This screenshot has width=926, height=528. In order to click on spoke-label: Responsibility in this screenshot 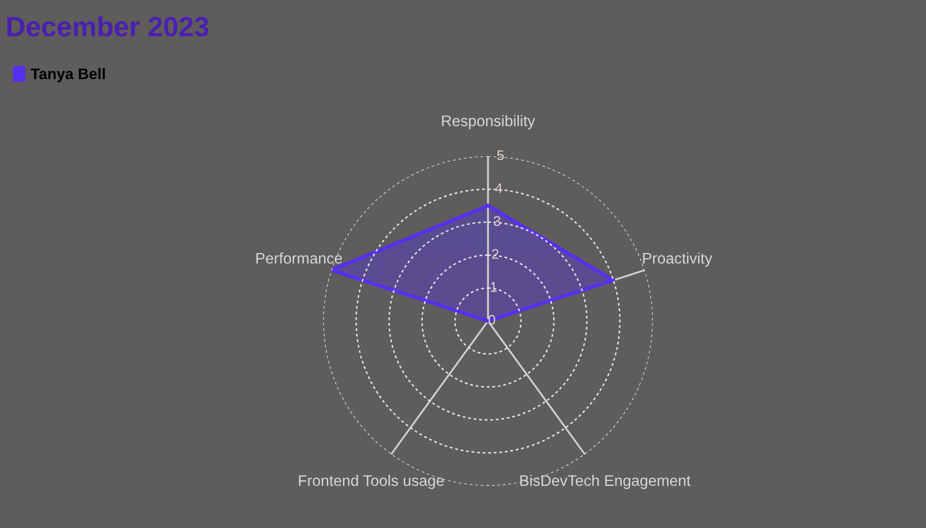, I will do `click(489, 122)`.